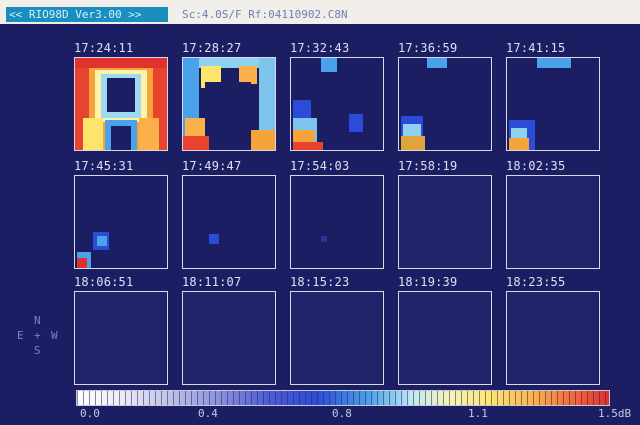  I want to click on scale-label-3: 0.8, so click(342, 413).